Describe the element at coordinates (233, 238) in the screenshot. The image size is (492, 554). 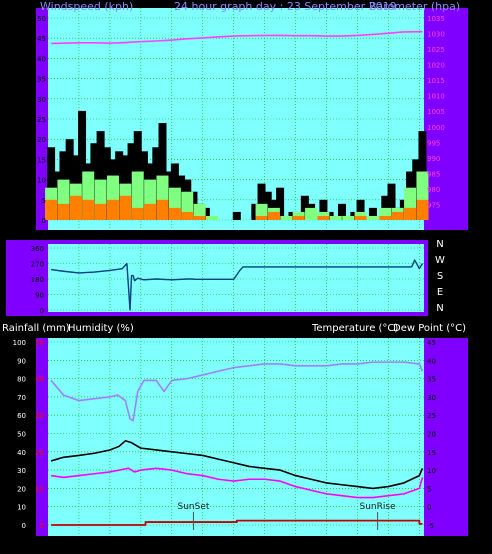
I see `wind-x-tick-label: 21` at that location.